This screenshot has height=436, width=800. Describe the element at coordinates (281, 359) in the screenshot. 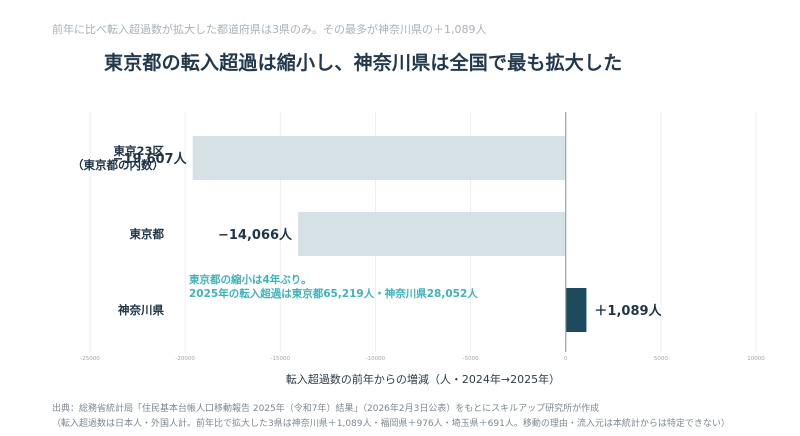

I see `x-tick-label: -15000` at that location.